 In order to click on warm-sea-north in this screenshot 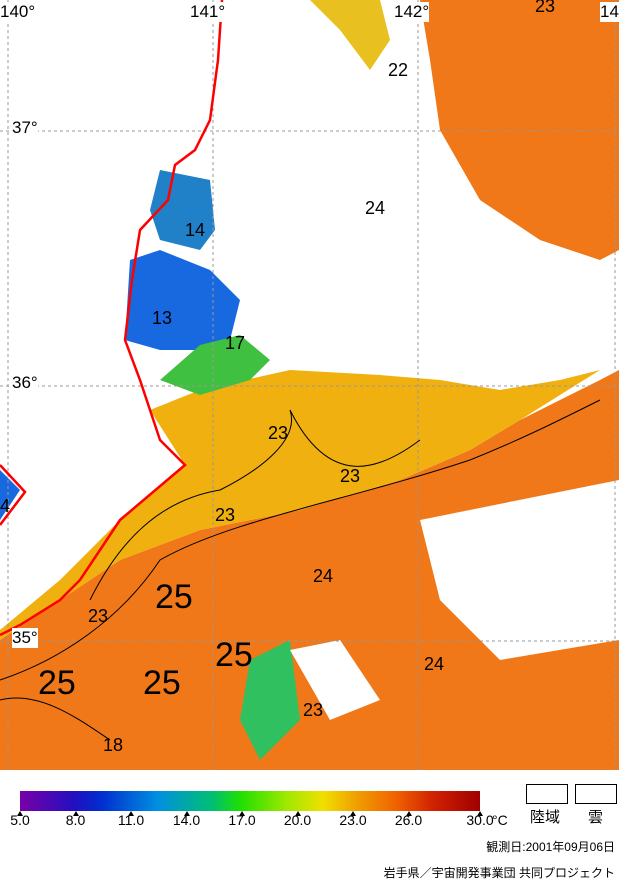, I will do `click(464, 130)`.